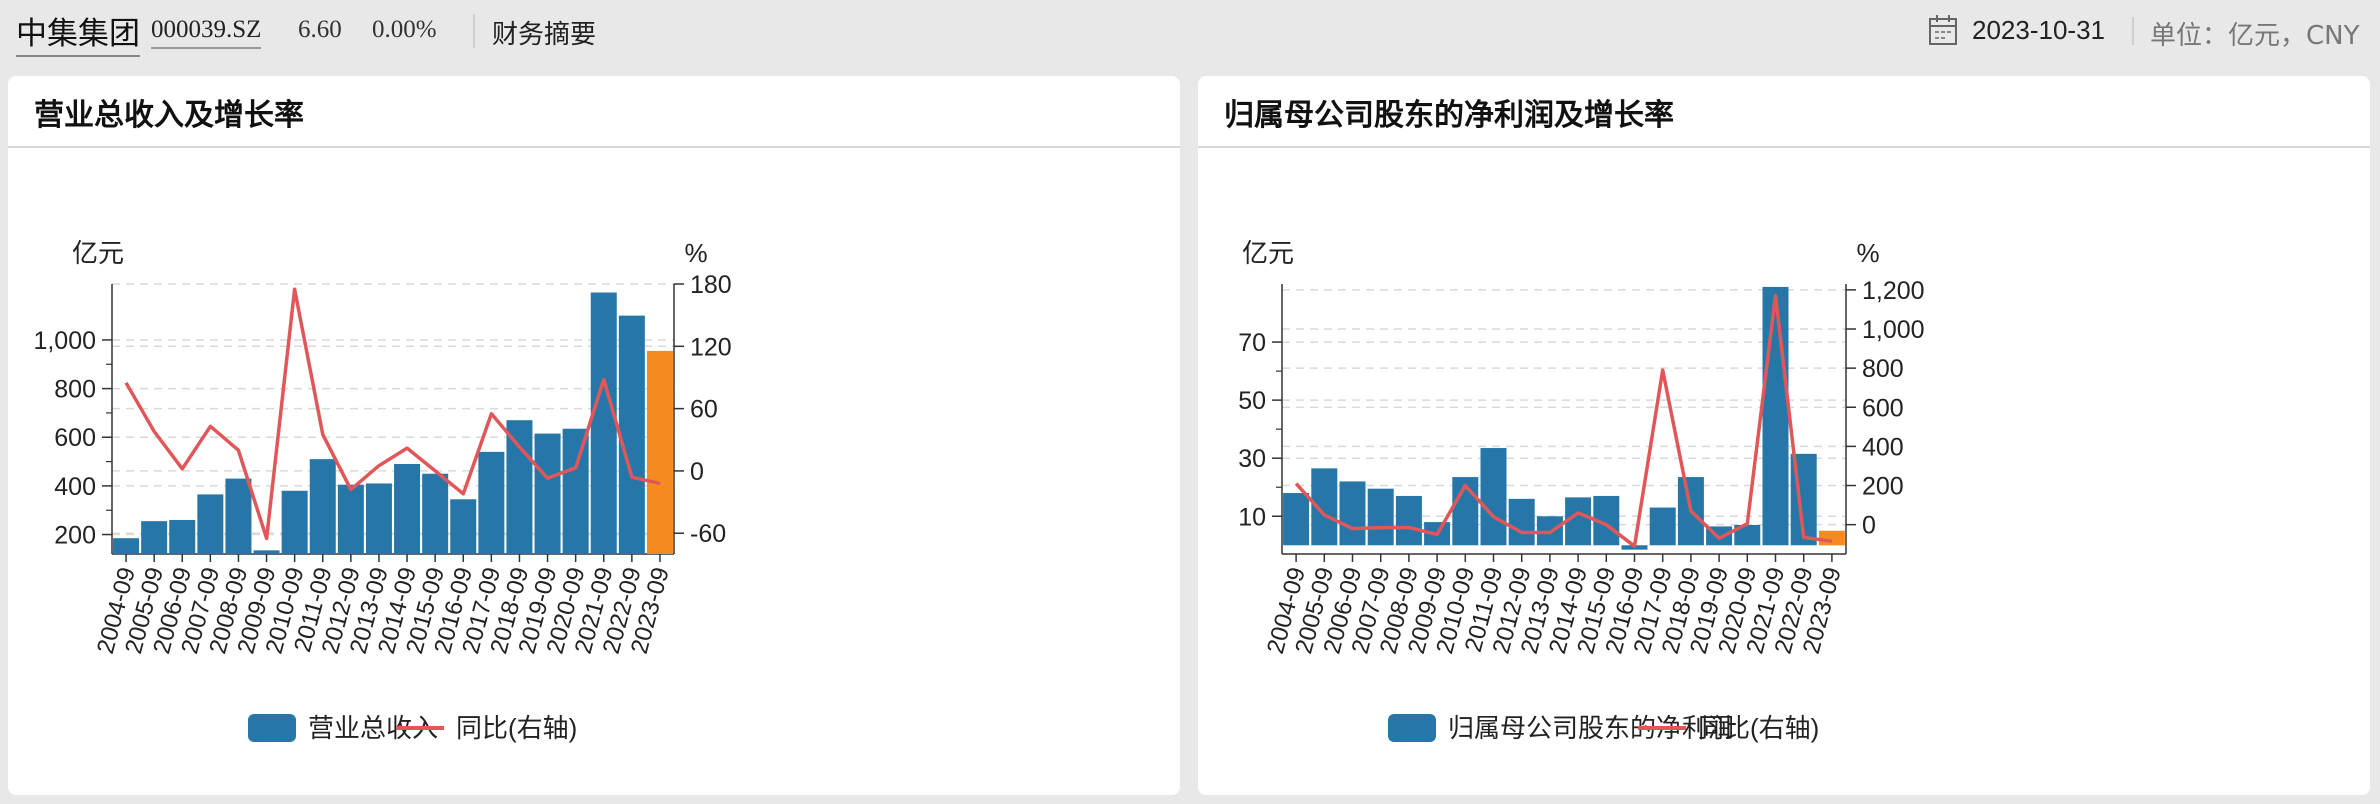 Image resolution: width=2380 pixels, height=804 pixels. Describe the element at coordinates (1883, 487) in the screenshot. I see `y2-tick-label: 200` at that location.